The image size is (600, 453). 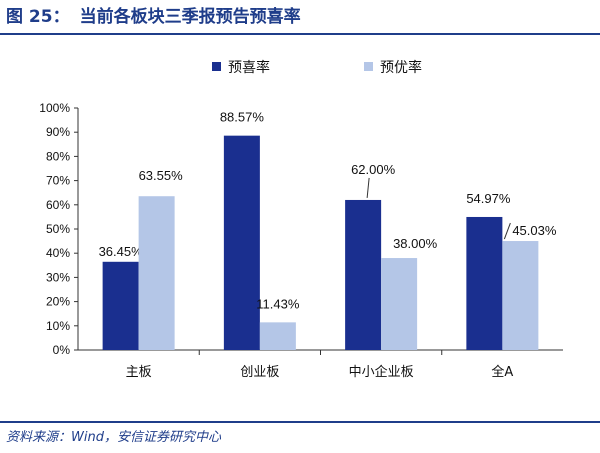 I want to click on figure-label: 图 25：, so click(x=38, y=17).